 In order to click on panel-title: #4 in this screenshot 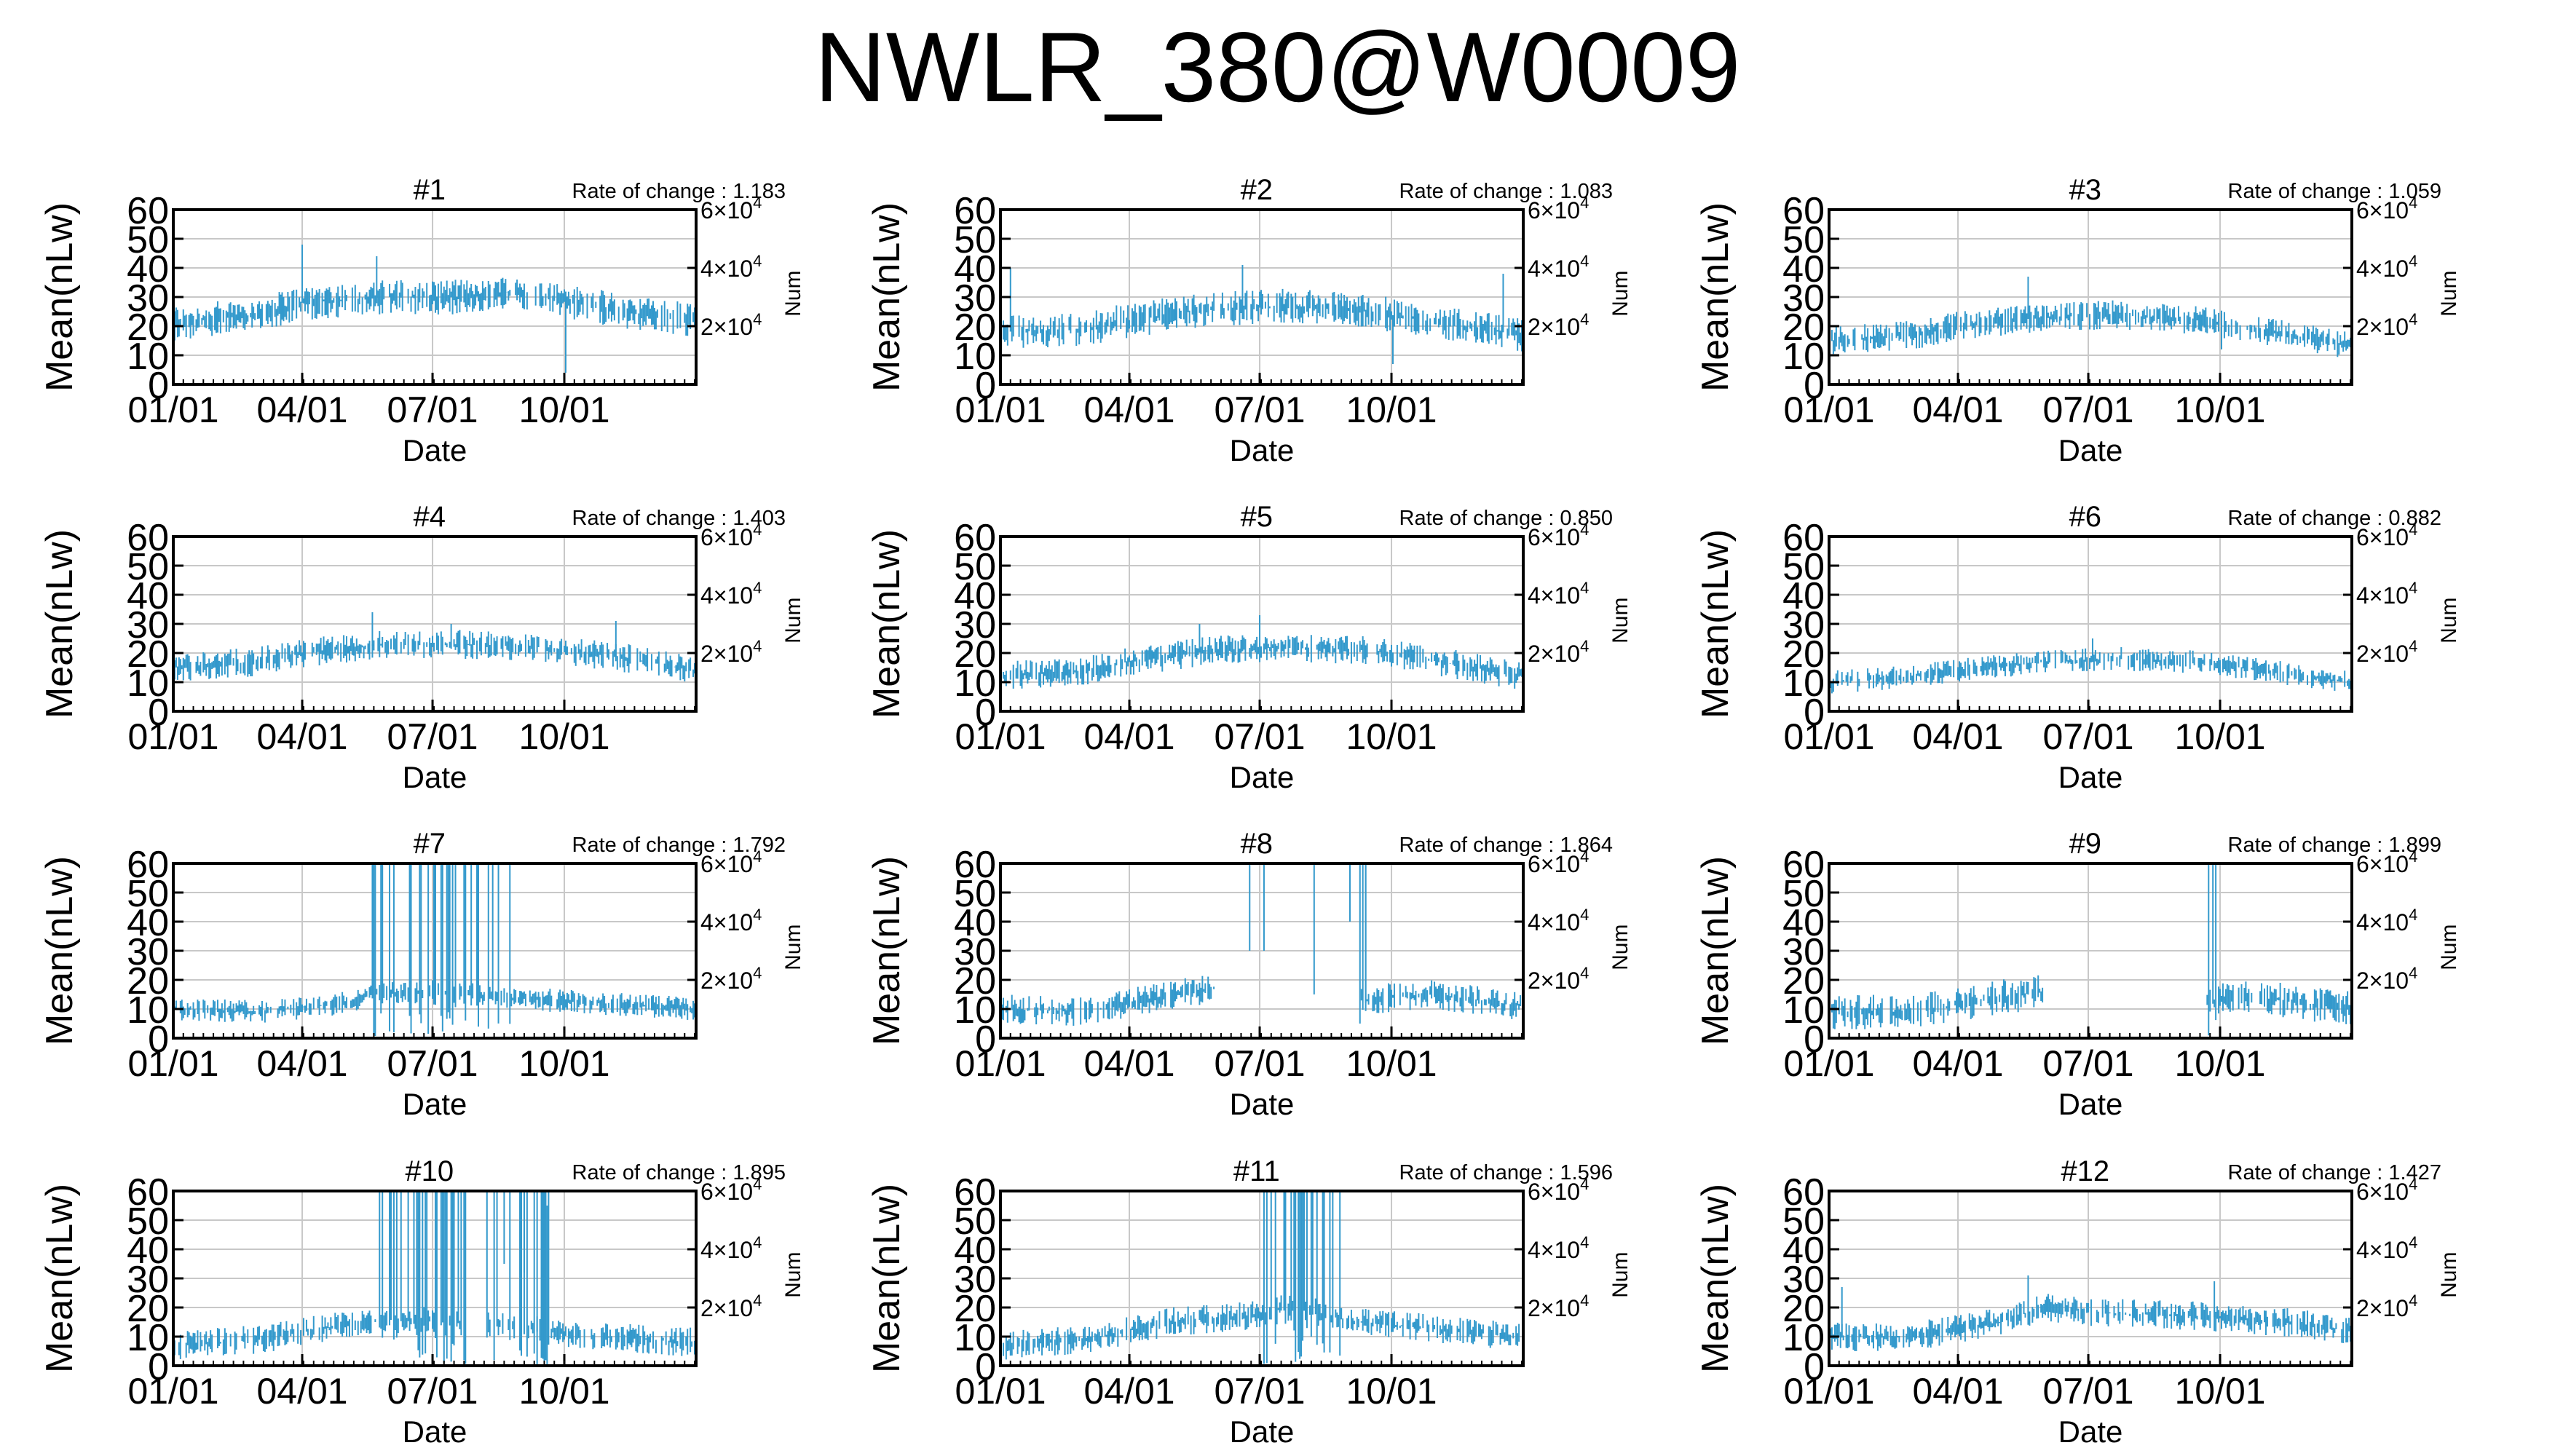, I will do `click(430, 517)`.